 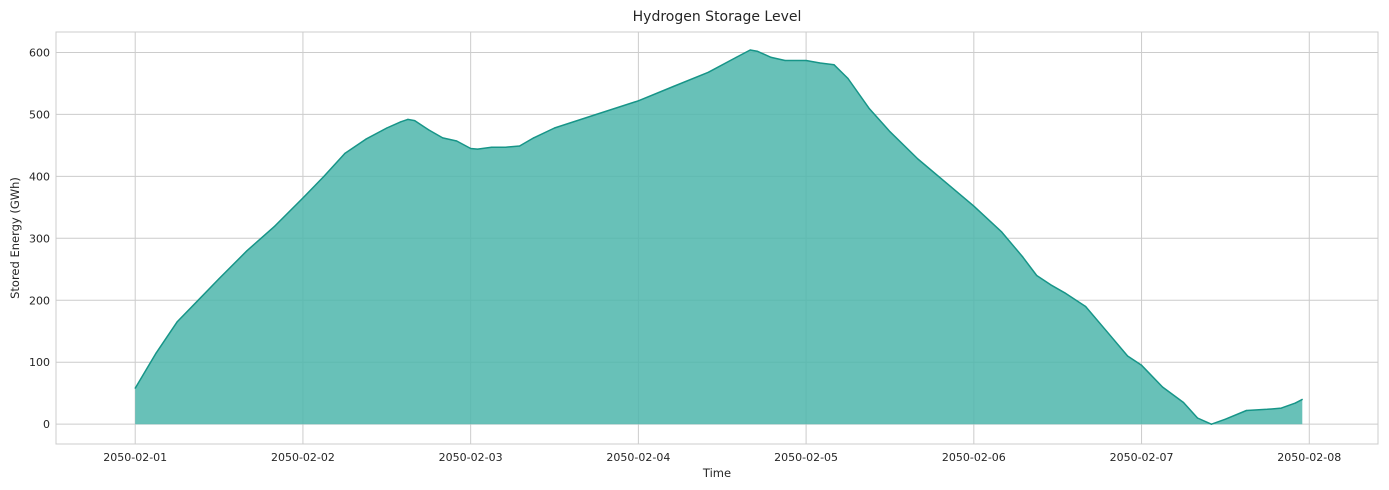 What do you see at coordinates (39, 300) in the screenshot?
I see `y-tick-label: 200` at bounding box center [39, 300].